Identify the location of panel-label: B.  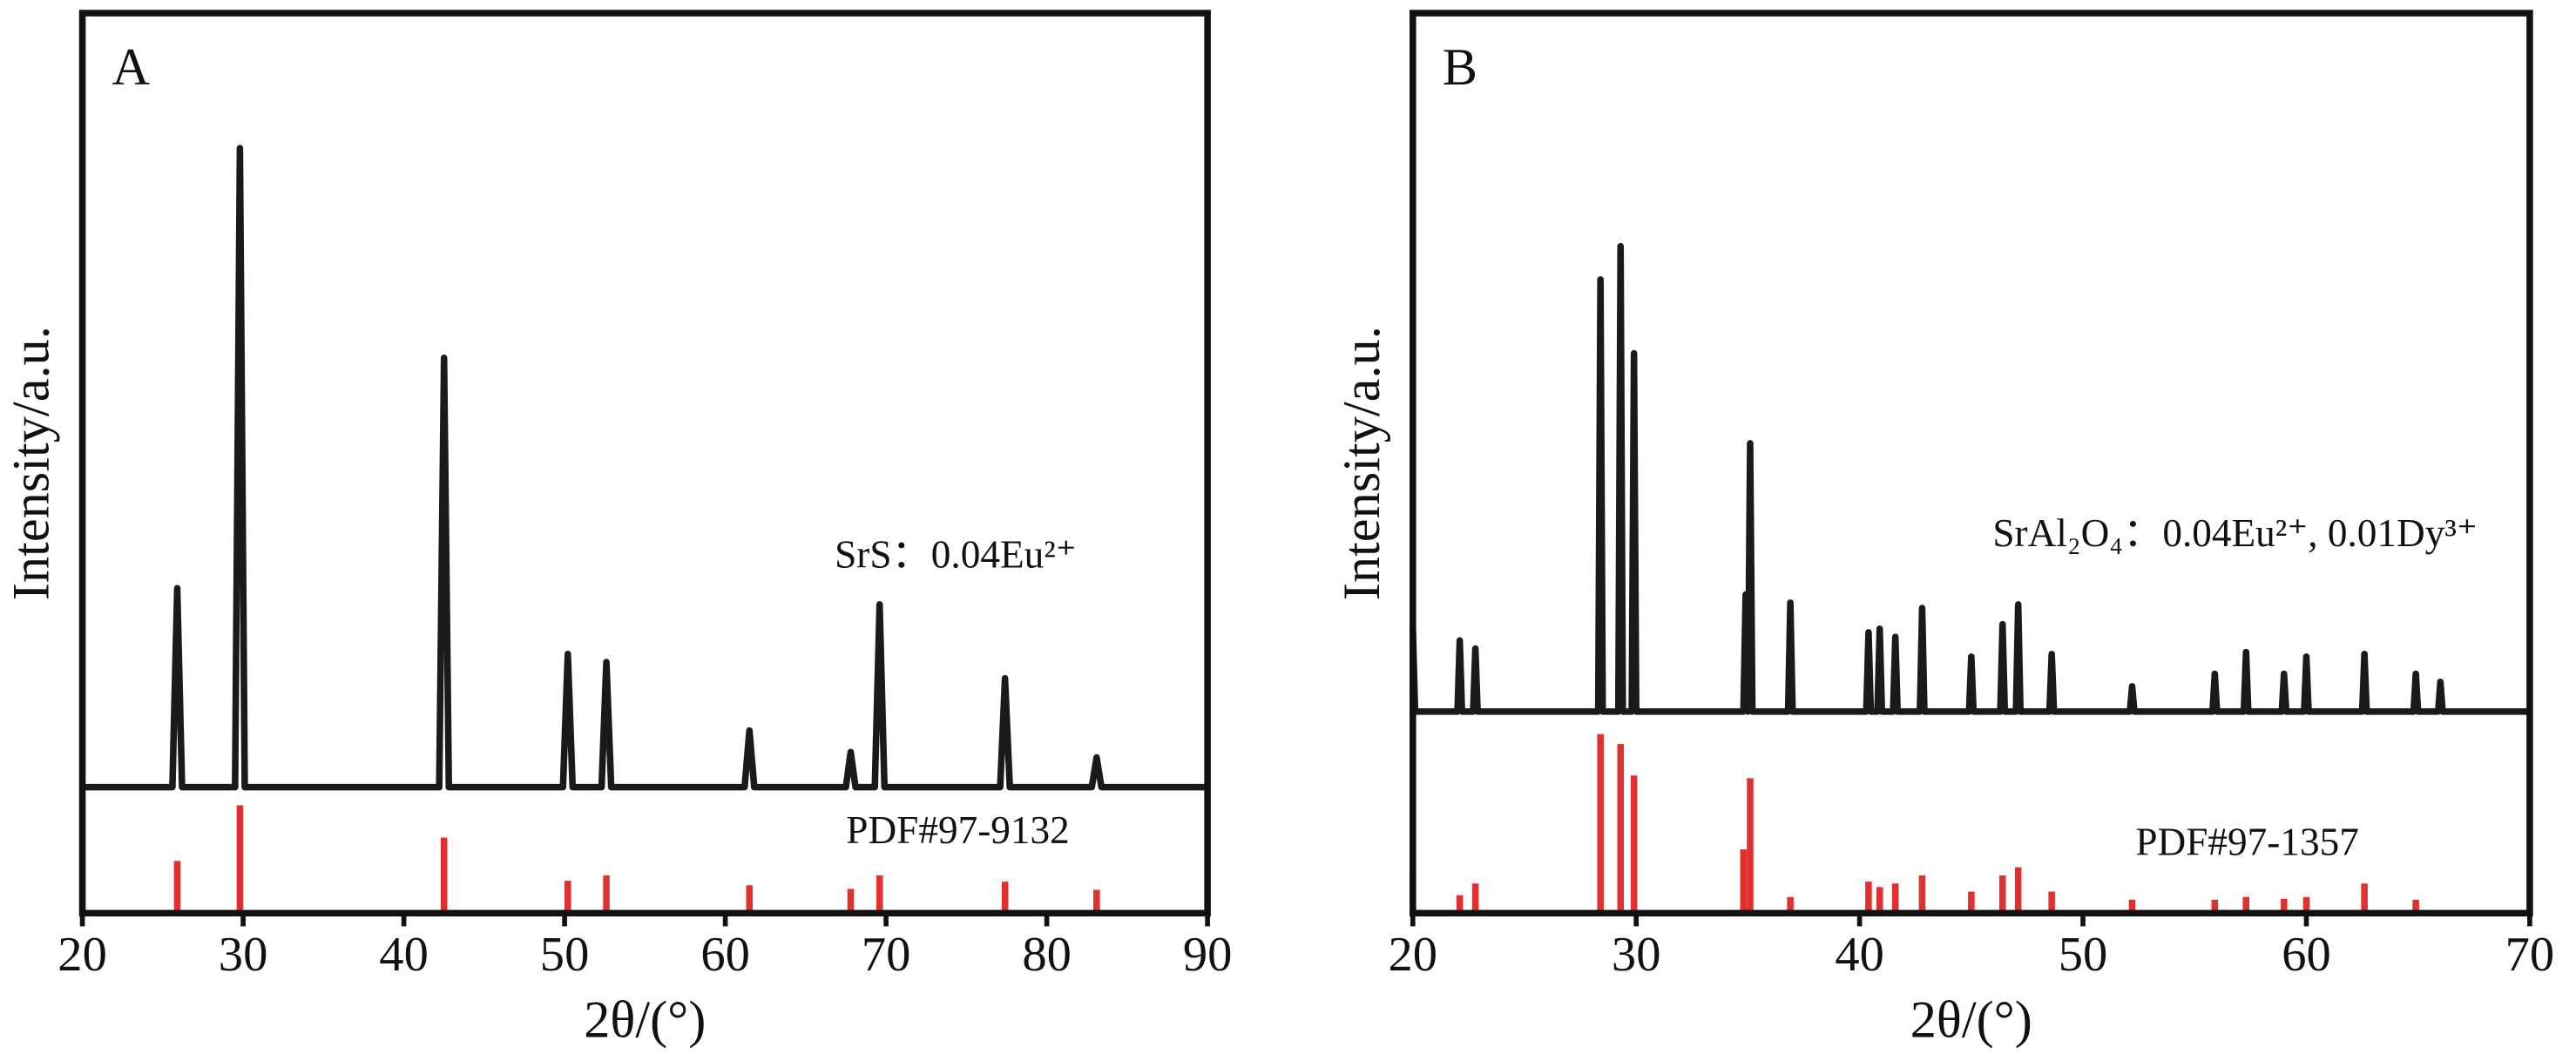
(1460, 67).